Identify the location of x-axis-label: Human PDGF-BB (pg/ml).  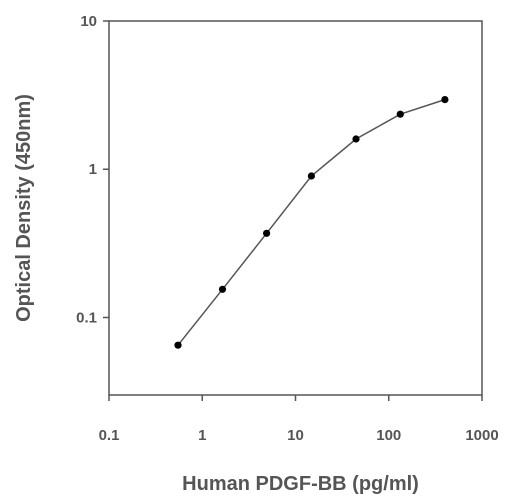
(300, 484).